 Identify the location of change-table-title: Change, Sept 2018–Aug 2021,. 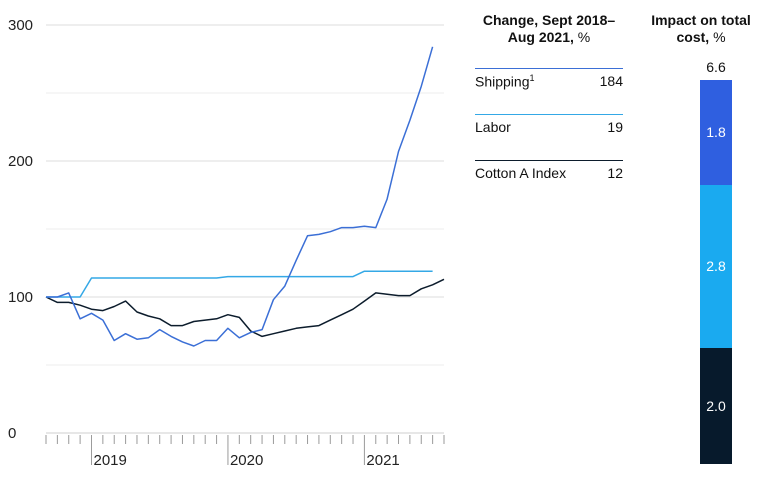
(549, 28).